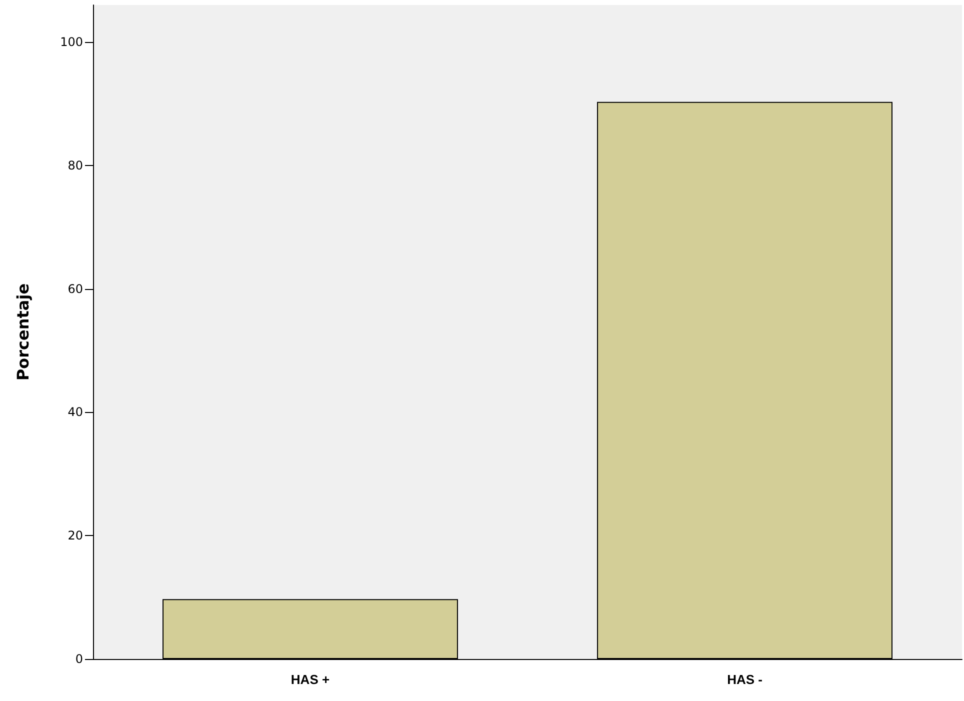 This screenshot has width=964, height=701. Describe the element at coordinates (79, 659) in the screenshot. I see `y-tick-label: 0` at that location.